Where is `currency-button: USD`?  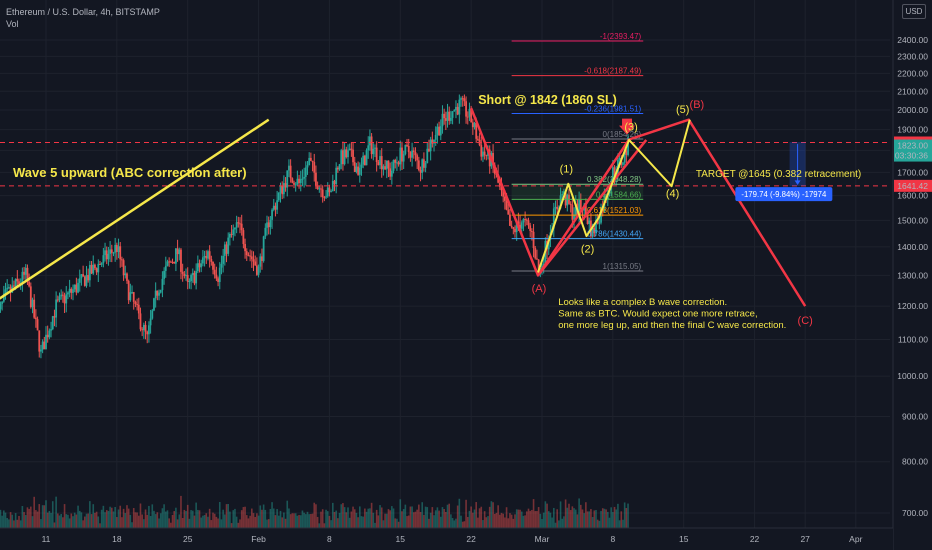 currency-button: USD is located at coordinates (914, 11).